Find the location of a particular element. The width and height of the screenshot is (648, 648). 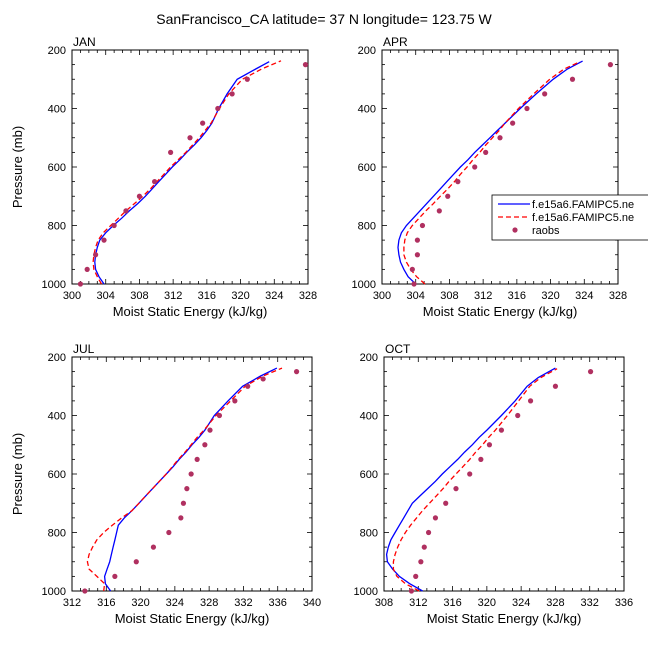

panel-title: JAN is located at coordinates (84, 42).